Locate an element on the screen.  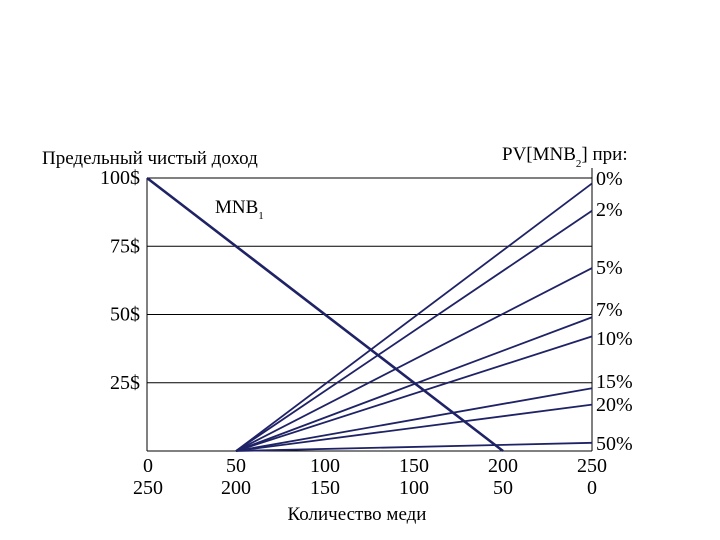
x-tick-top: 50 is located at coordinates (236, 466).